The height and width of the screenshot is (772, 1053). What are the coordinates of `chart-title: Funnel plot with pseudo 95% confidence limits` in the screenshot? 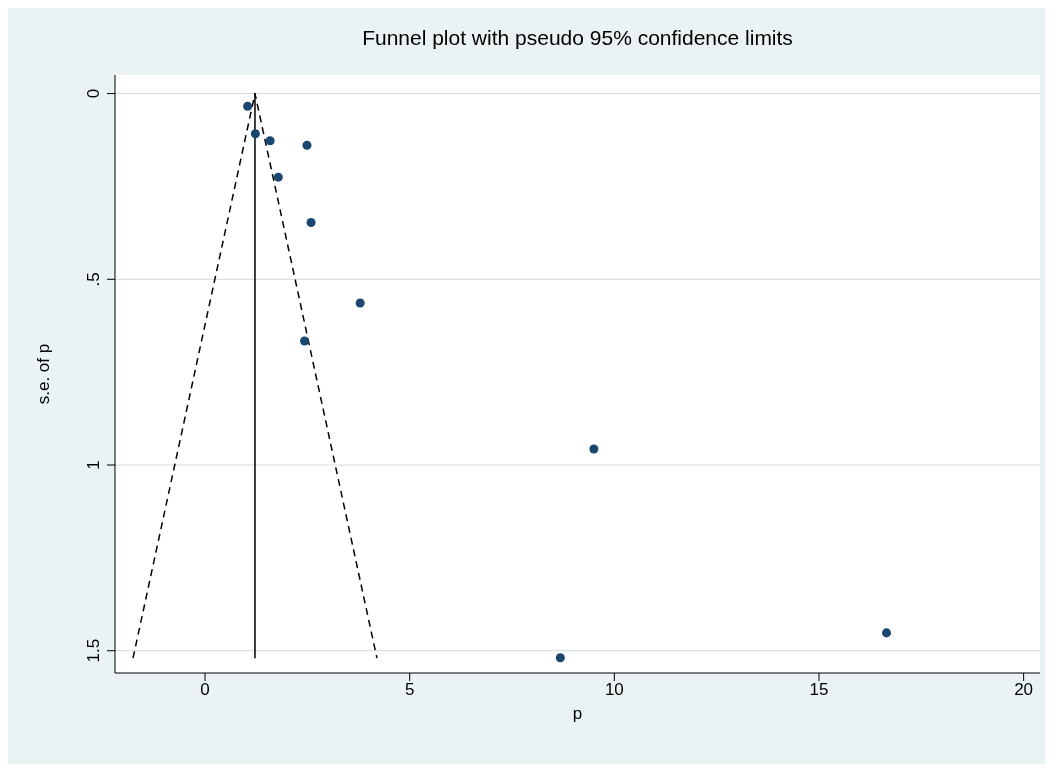 It's located at (577, 38).